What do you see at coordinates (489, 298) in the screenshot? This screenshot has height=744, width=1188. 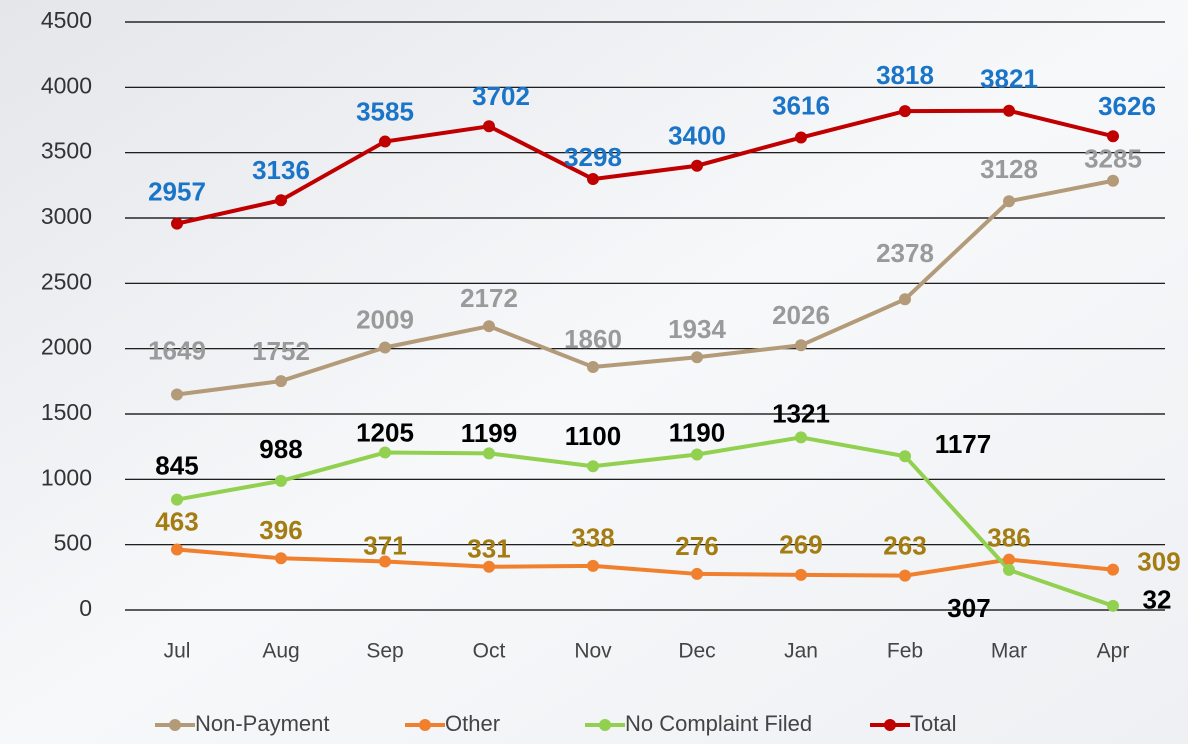 I see `data-label: 2172` at bounding box center [489, 298].